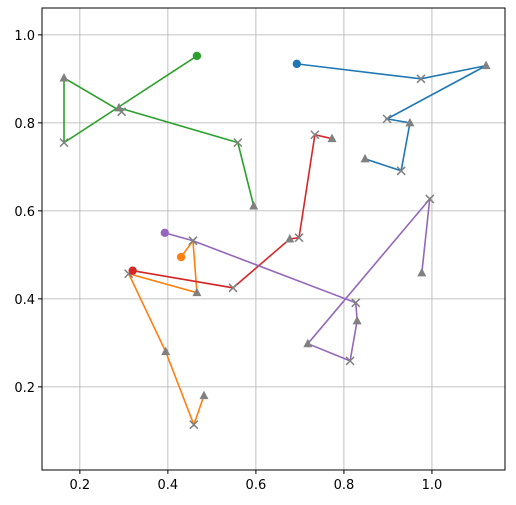 The height and width of the screenshot is (505, 516). Describe the element at coordinates (80, 485) in the screenshot. I see `x-tick-label: 0.2` at that location.